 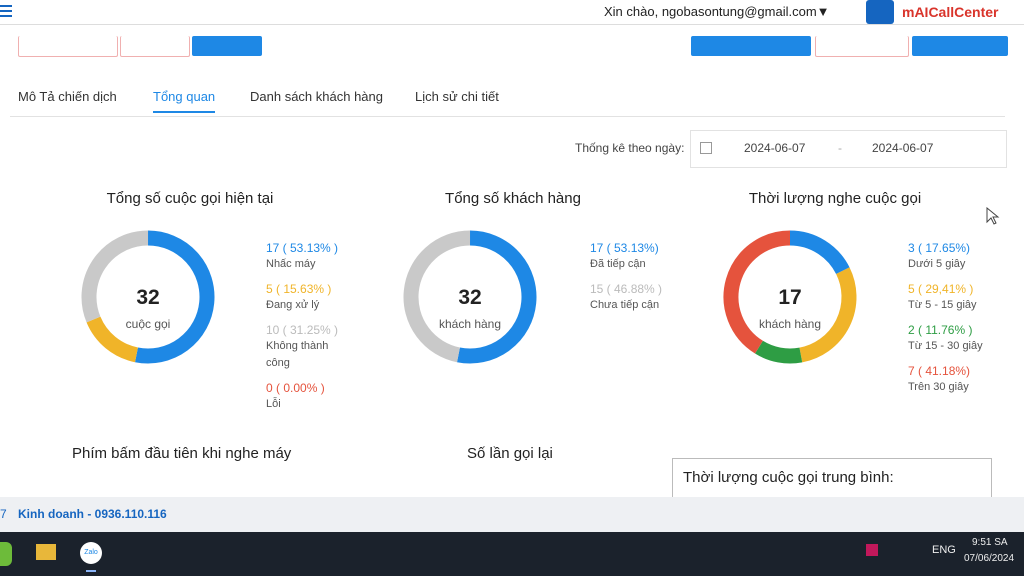 What do you see at coordinates (293, 305) in the screenshot?
I see `legend-label: Đang xử lý` at bounding box center [293, 305].